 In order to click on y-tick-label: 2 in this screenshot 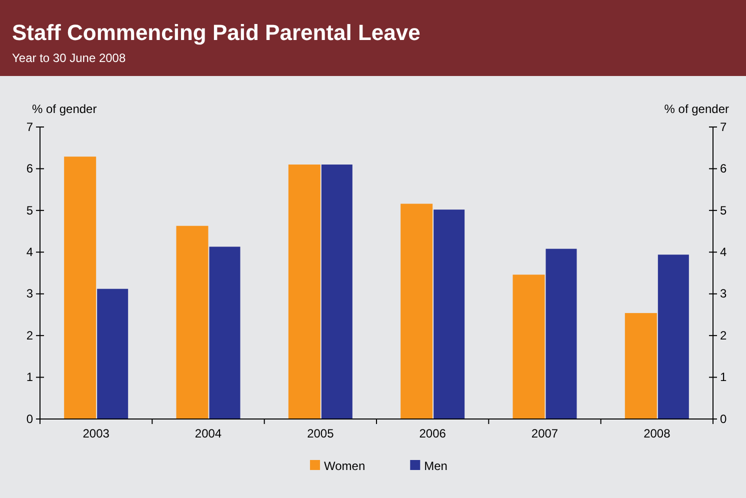, I will do `click(30, 335)`.